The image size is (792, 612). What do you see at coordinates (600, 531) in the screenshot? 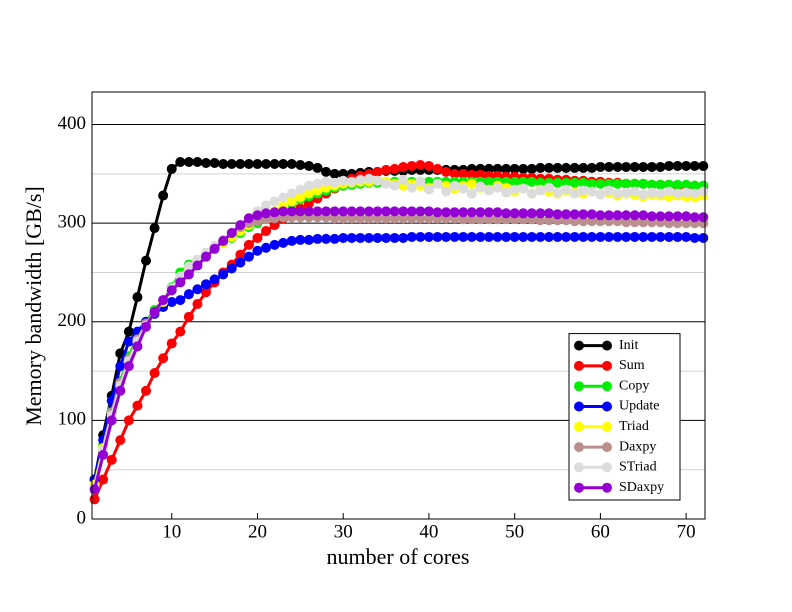
I see `x-tick-label: 60` at bounding box center [600, 531].